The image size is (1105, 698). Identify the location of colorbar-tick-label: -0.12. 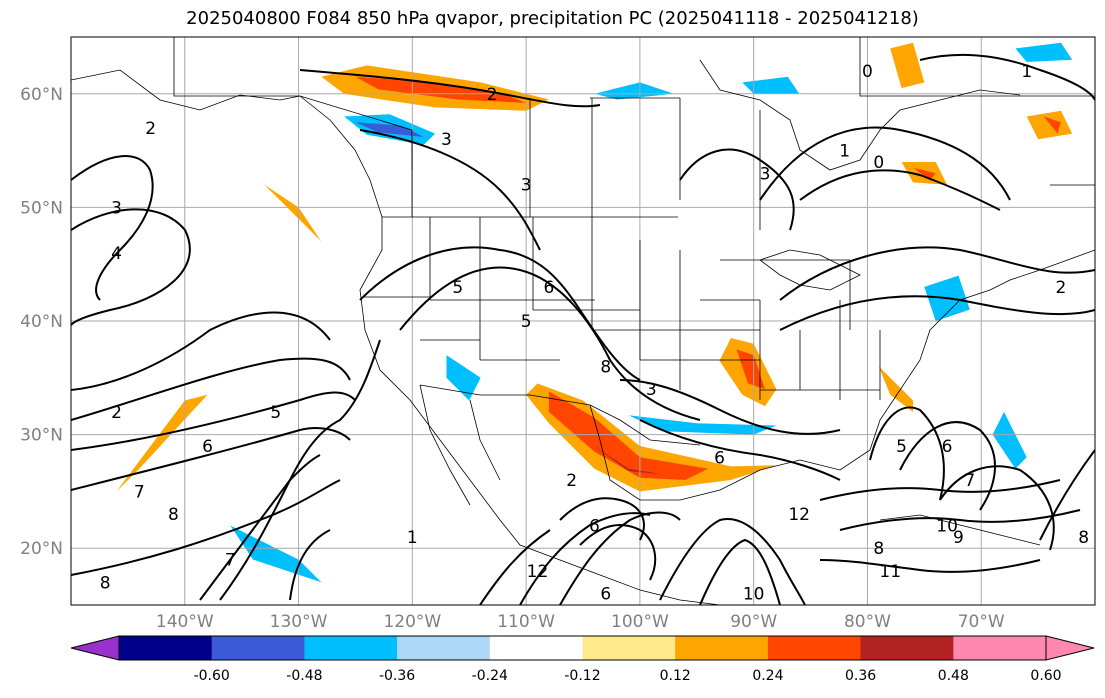
(582, 676).